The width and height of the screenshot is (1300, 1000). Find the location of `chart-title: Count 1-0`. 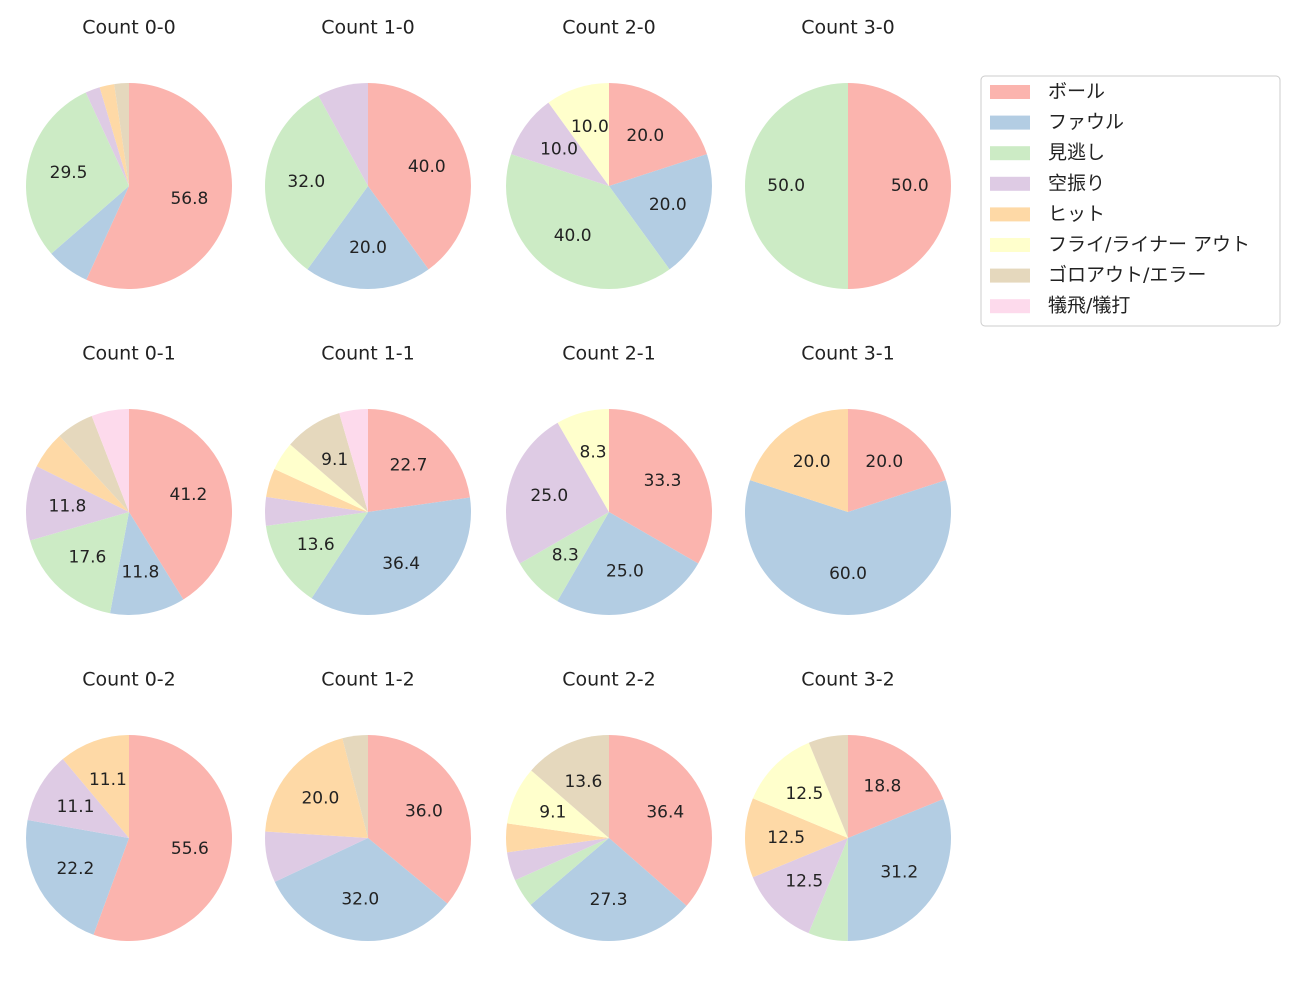

chart-title: Count 1-0 is located at coordinates (368, 28).